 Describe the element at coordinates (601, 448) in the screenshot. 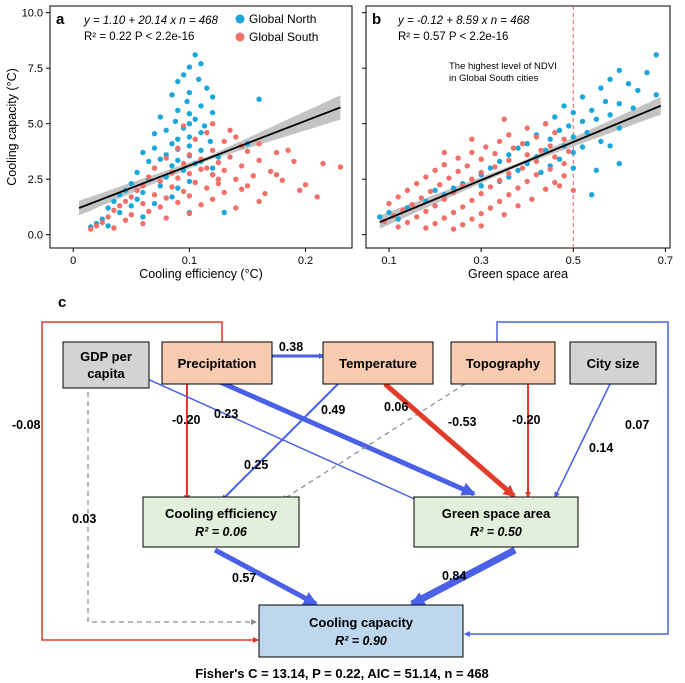

I see `coef-citysize-green: 0.14` at that location.